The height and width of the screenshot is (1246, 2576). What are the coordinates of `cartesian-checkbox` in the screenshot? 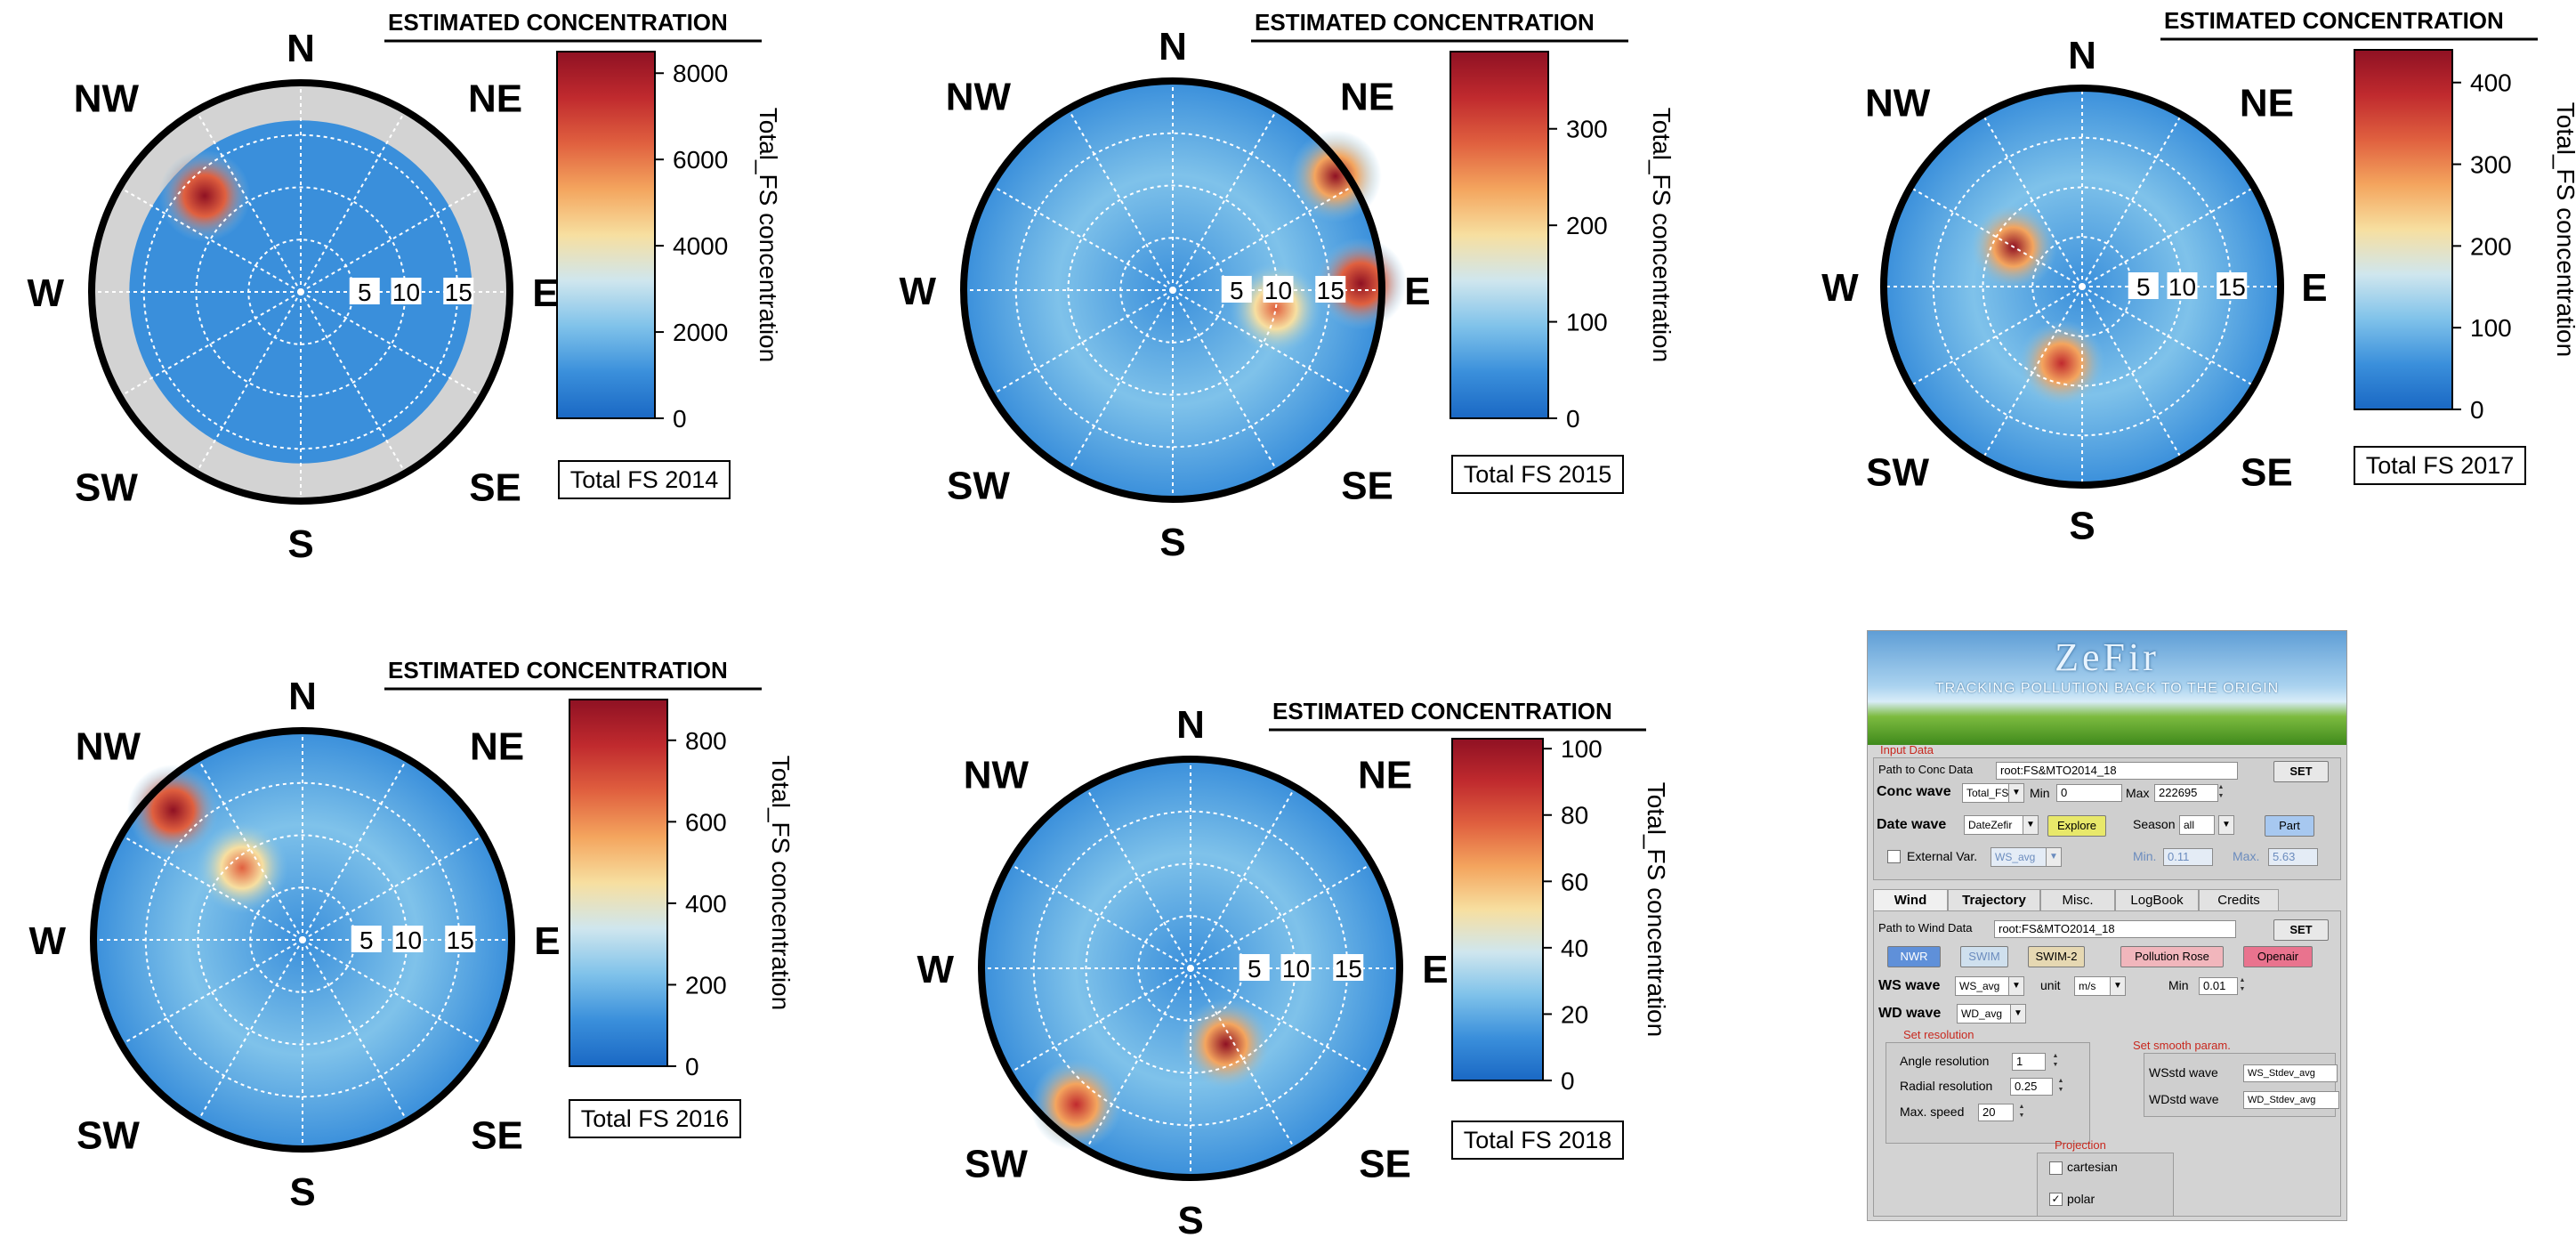 It's located at (2056, 1168).